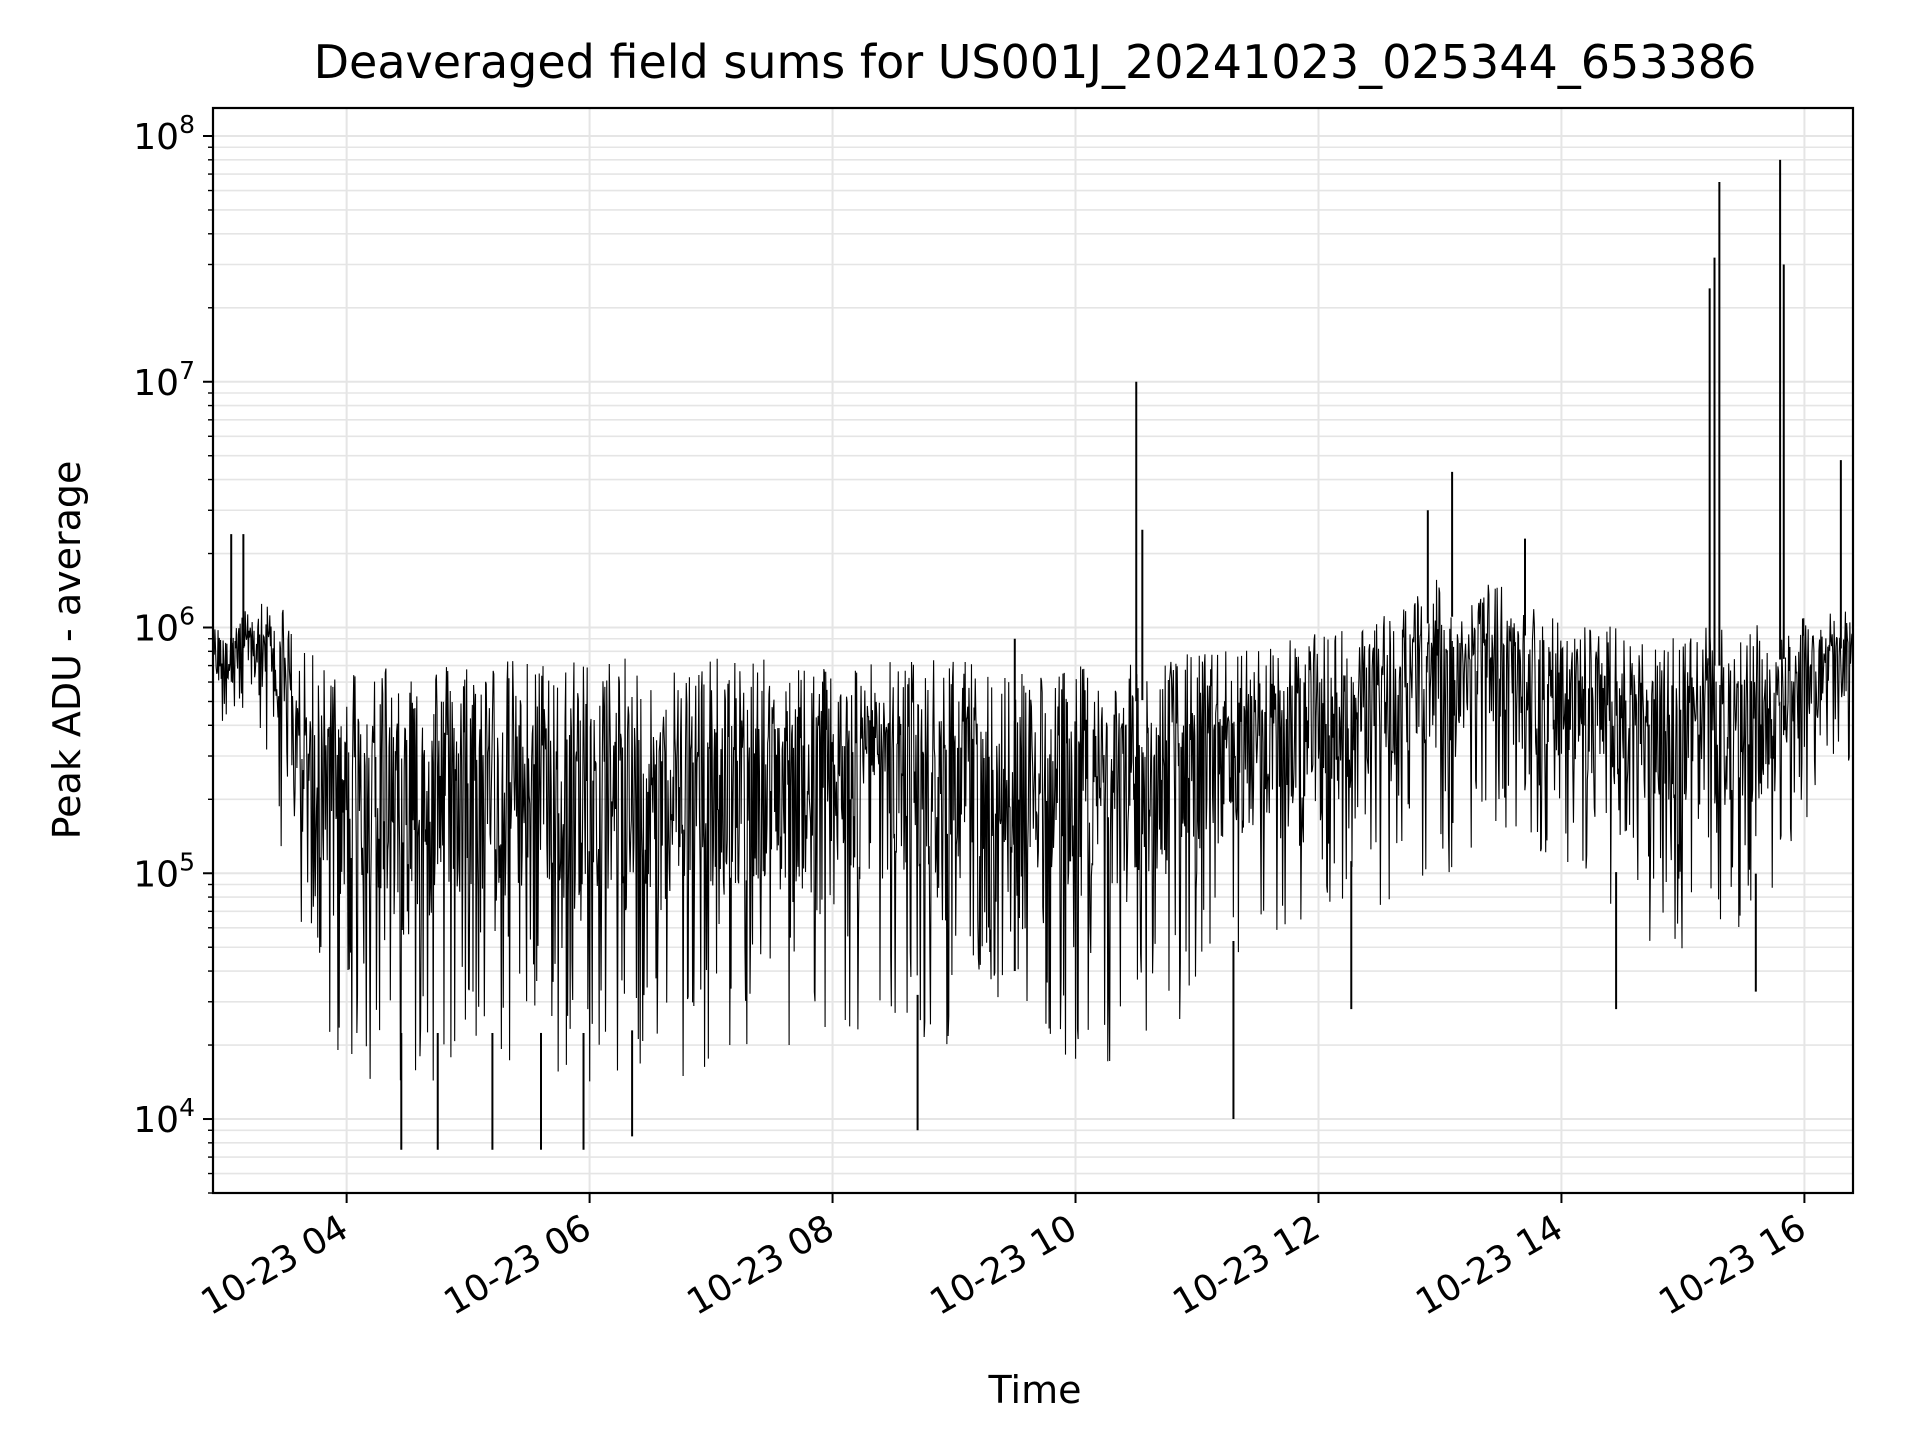  What do you see at coordinates (164, 626) in the screenshot?
I see `y-tick-label: 10⁶` at bounding box center [164, 626].